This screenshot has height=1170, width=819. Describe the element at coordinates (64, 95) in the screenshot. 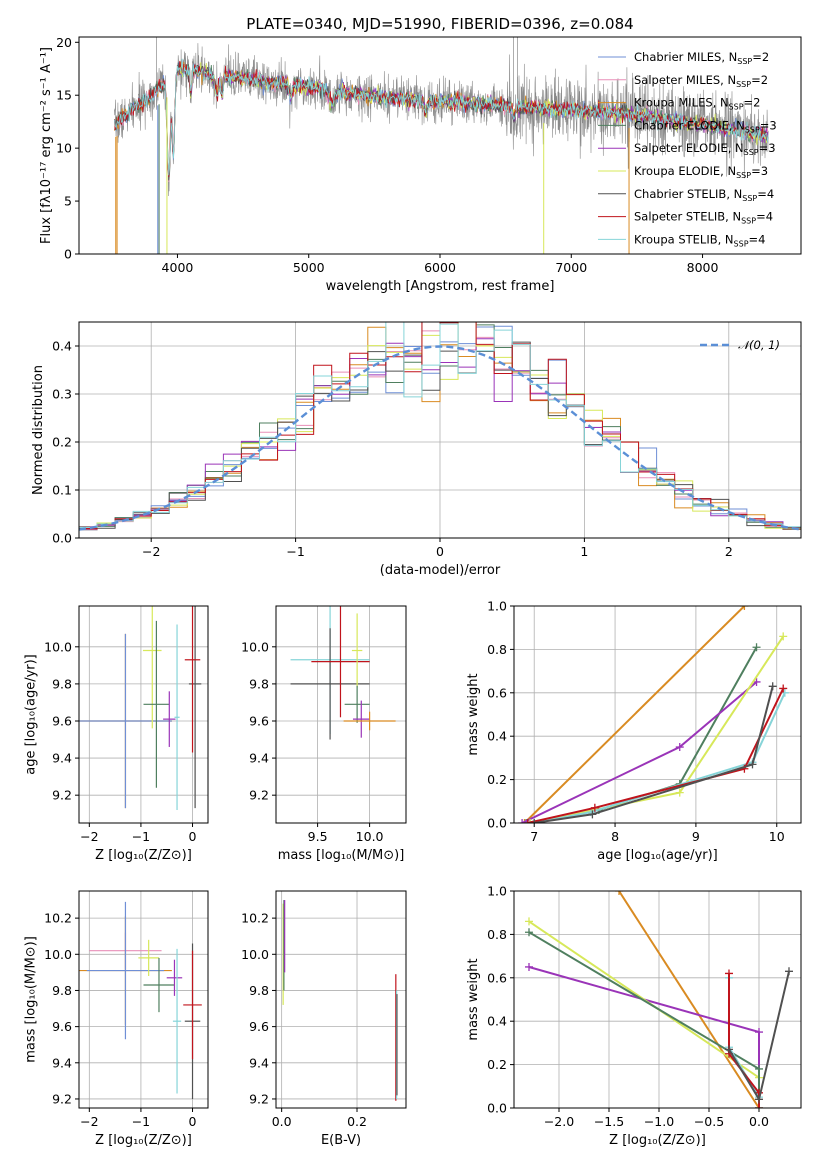

I see `y-tick-label: 15` at that location.